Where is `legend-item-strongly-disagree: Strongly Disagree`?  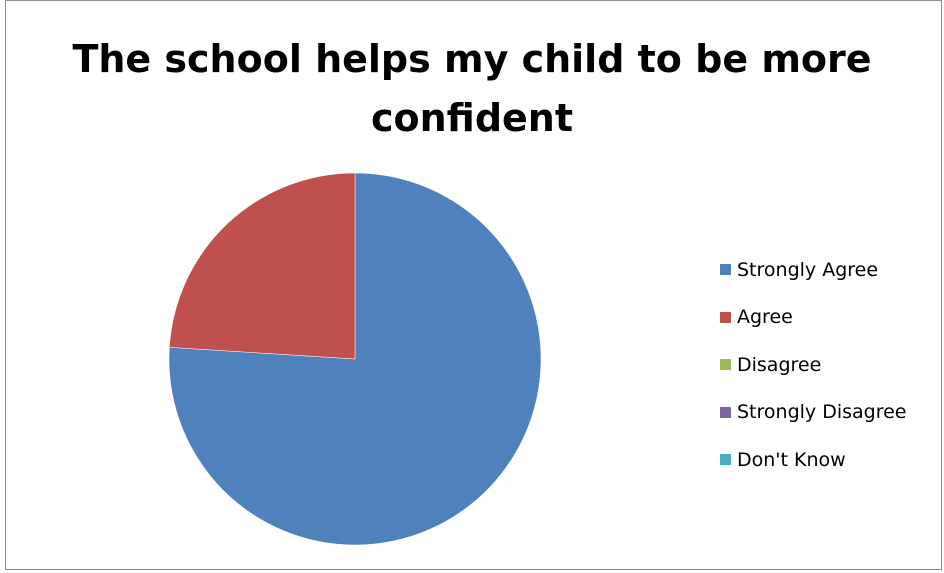 legend-item-strongly-disagree: Strongly Disagree is located at coordinates (813, 413).